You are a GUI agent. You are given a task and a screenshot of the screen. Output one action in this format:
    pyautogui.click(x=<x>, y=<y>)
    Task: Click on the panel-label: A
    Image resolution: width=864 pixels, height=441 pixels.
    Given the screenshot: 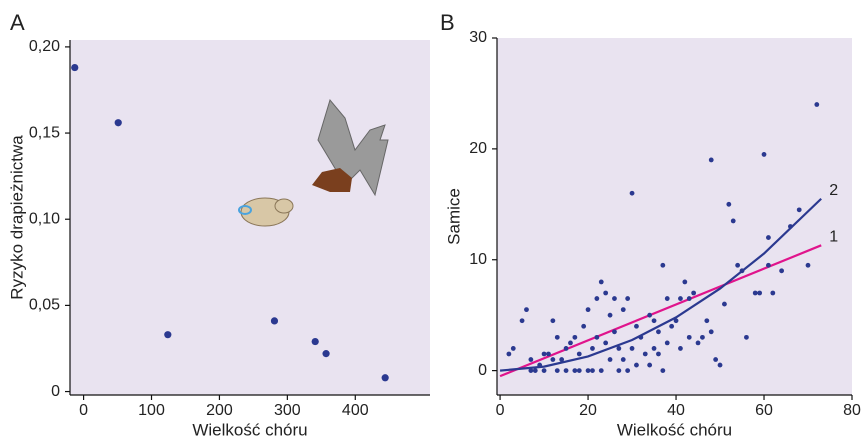 What is the action you would take?
    pyautogui.click(x=17, y=22)
    